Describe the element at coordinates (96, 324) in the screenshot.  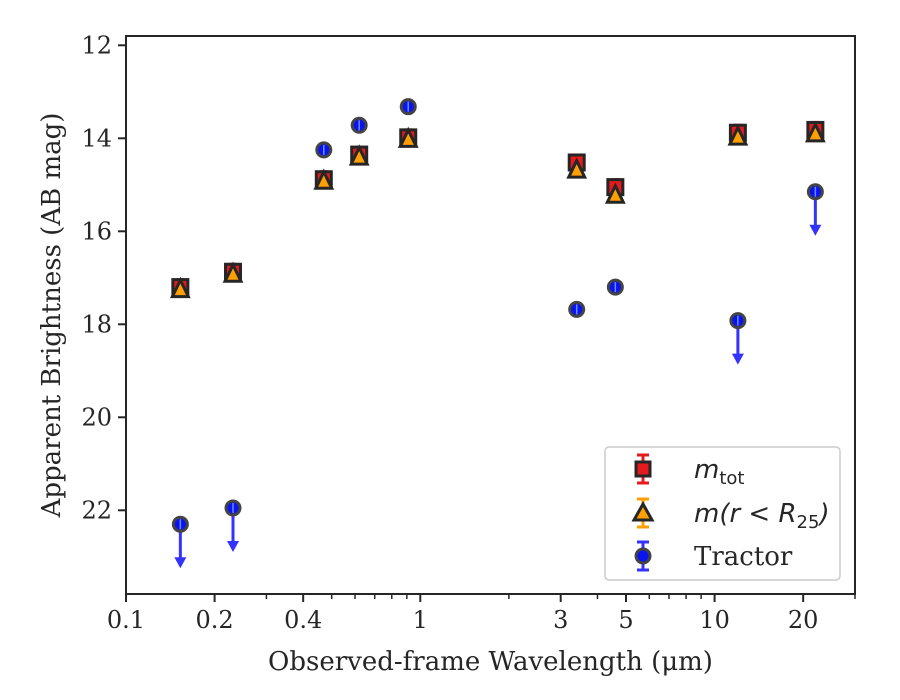
I see `y-tick-label: 18` at that location.